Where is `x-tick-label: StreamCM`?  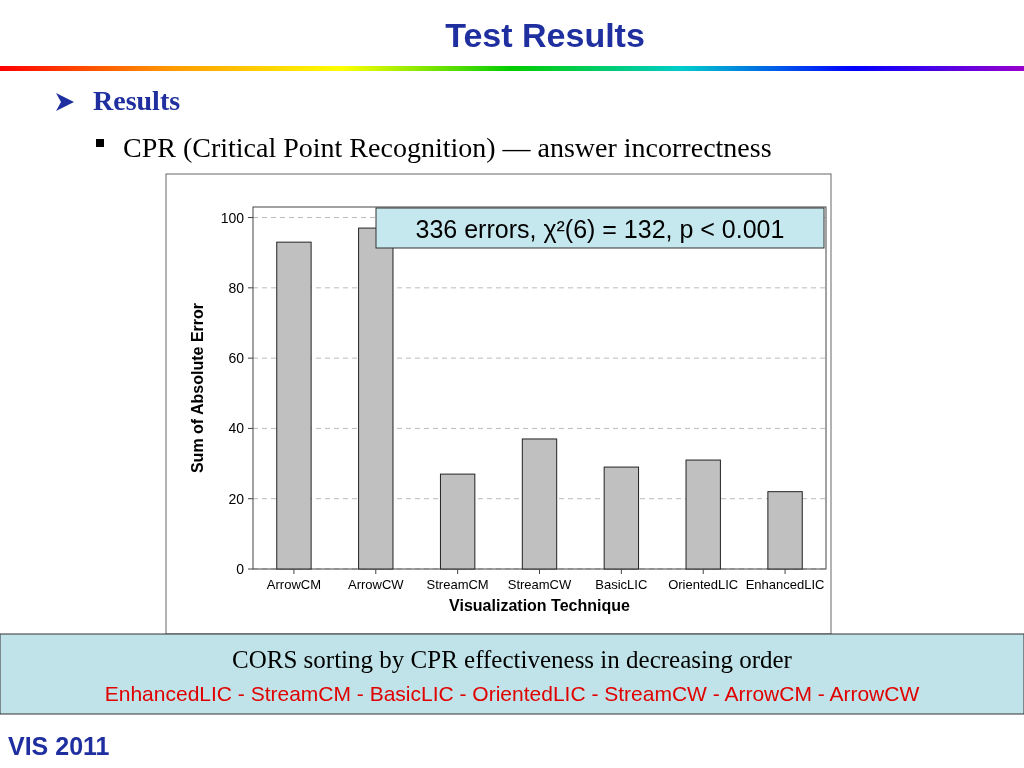
x-tick-label: StreamCM is located at coordinates (457, 584).